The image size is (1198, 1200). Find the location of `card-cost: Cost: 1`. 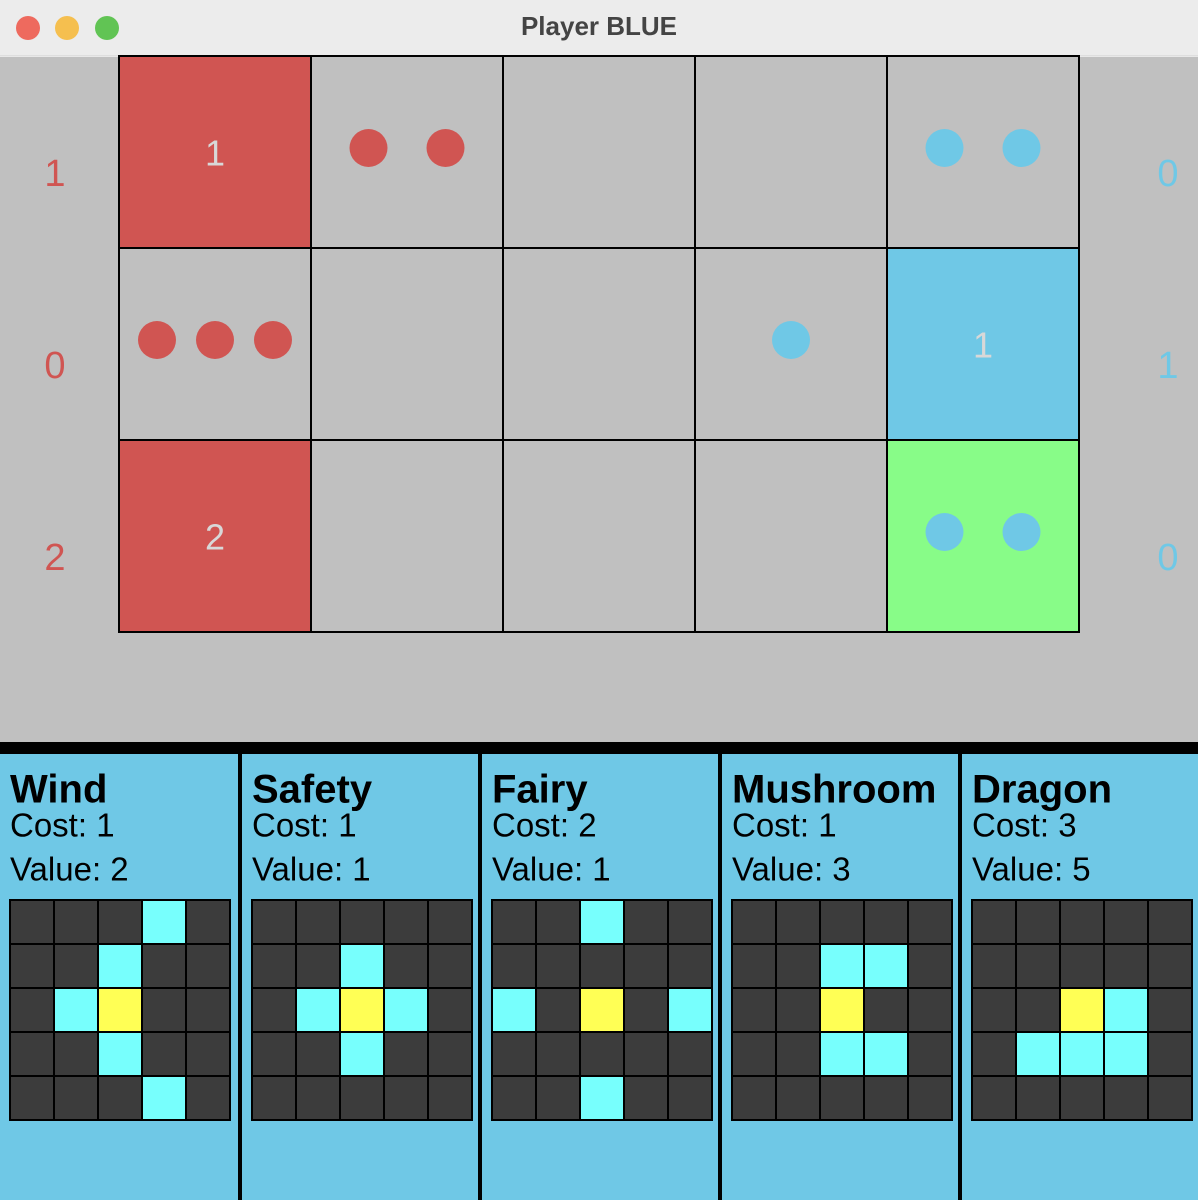

card-cost: Cost: 1 is located at coordinates (304, 825).